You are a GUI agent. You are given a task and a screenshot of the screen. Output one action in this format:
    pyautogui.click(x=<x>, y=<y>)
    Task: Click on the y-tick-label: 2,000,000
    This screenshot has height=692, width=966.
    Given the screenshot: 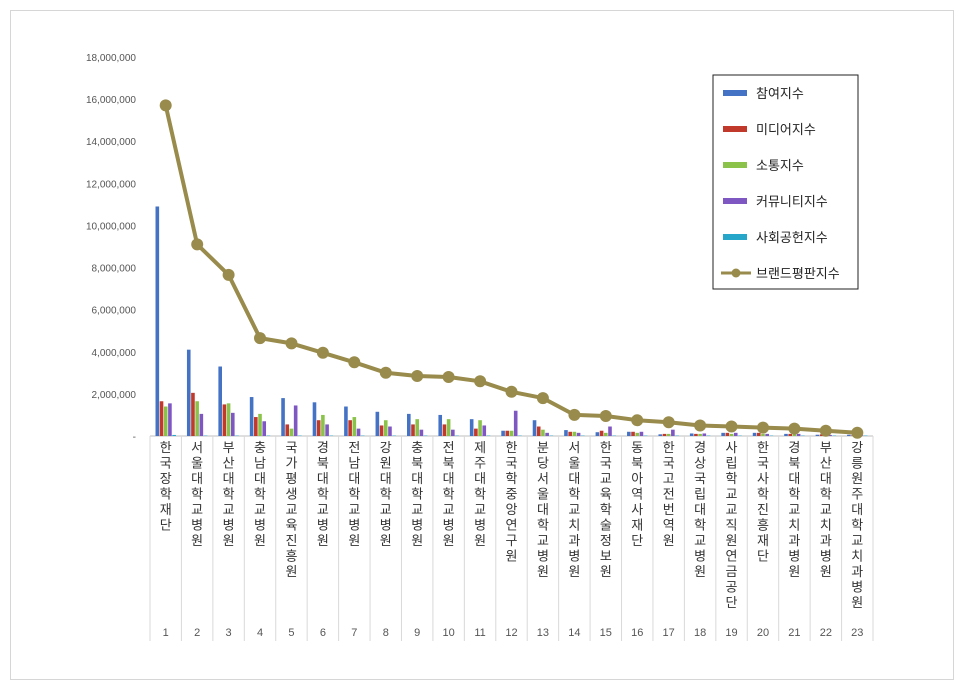 What is the action you would take?
    pyautogui.click(x=114, y=395)
    